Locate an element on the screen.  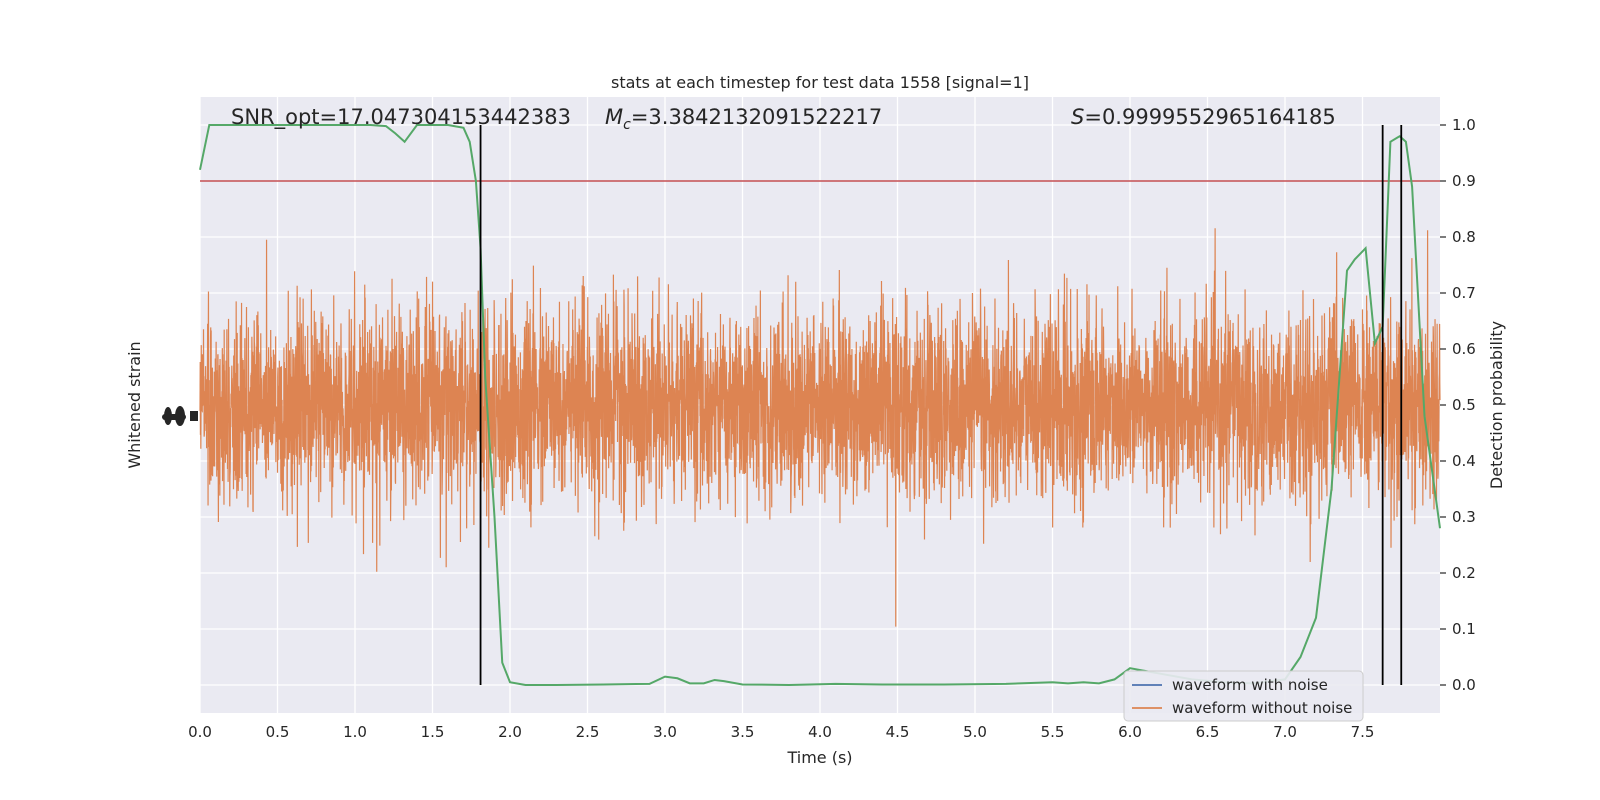
y-right-tick-label-10: 1.0 is located at coordinates (1464, 125).